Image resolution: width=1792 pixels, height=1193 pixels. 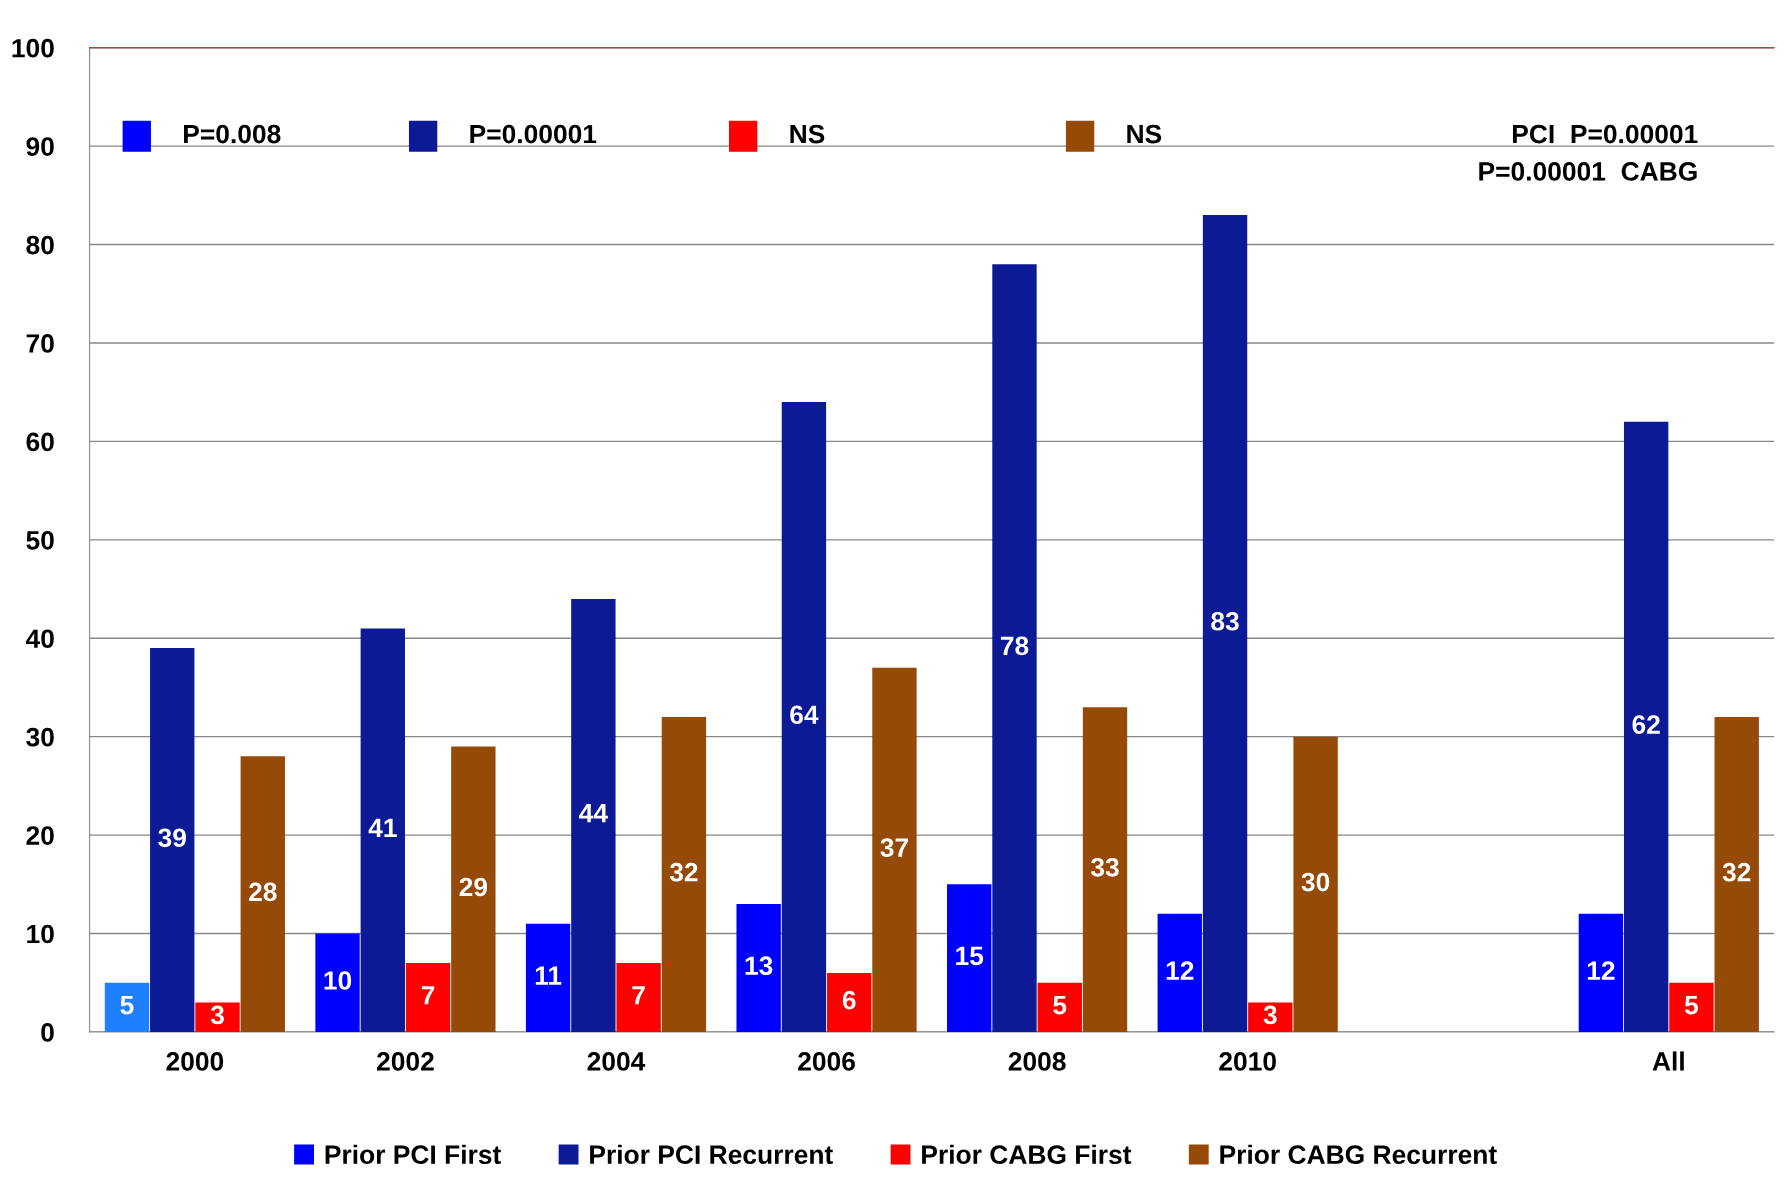 I want to click on annotation: P=0.00001, so click(x=533, y=134).